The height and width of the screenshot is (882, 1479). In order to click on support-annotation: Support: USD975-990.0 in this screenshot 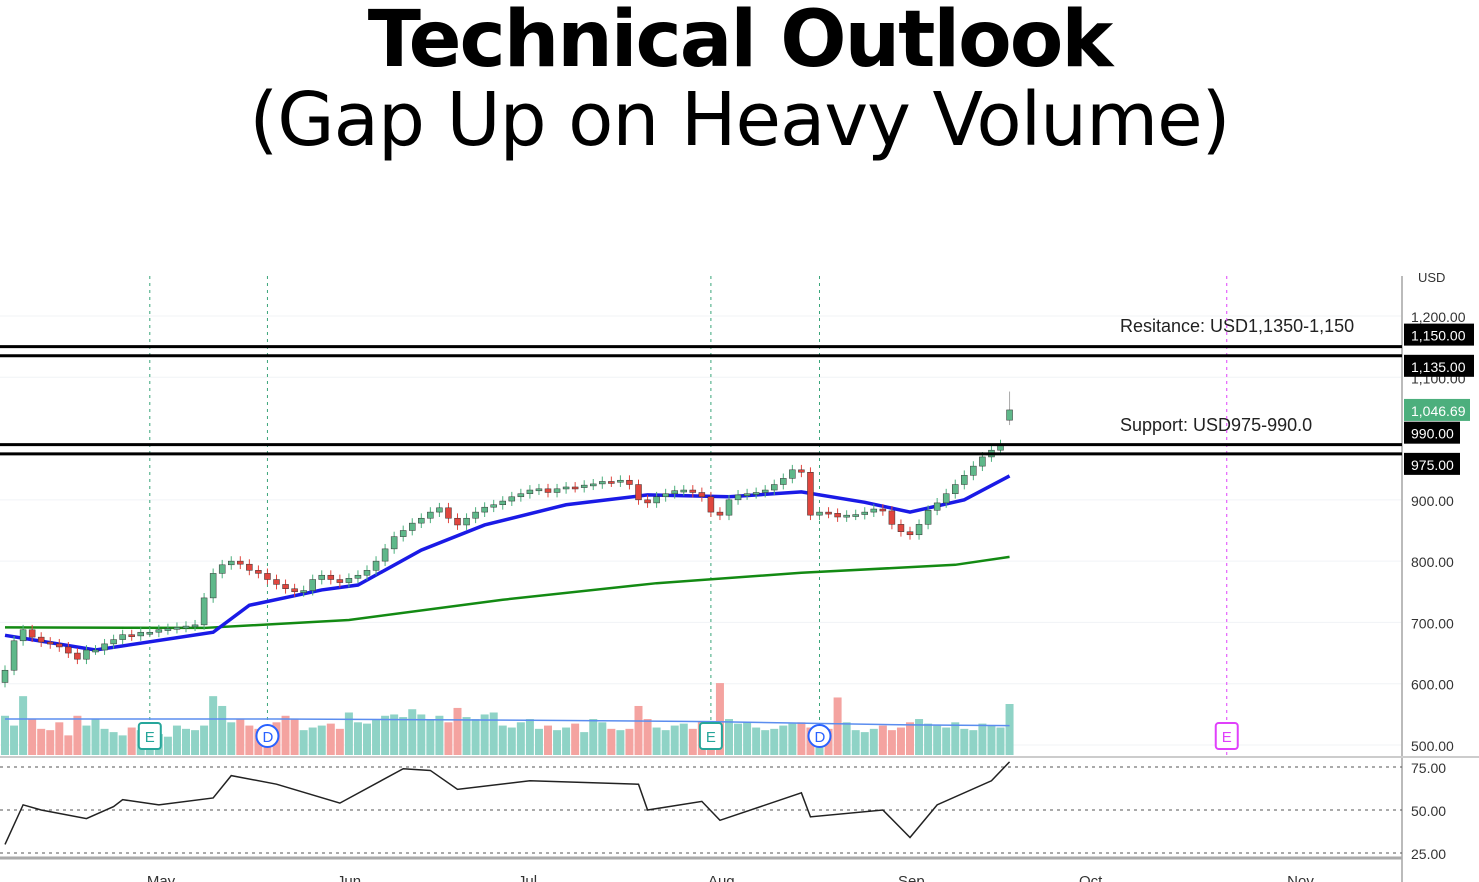, I will do `click(1216, 425)`.